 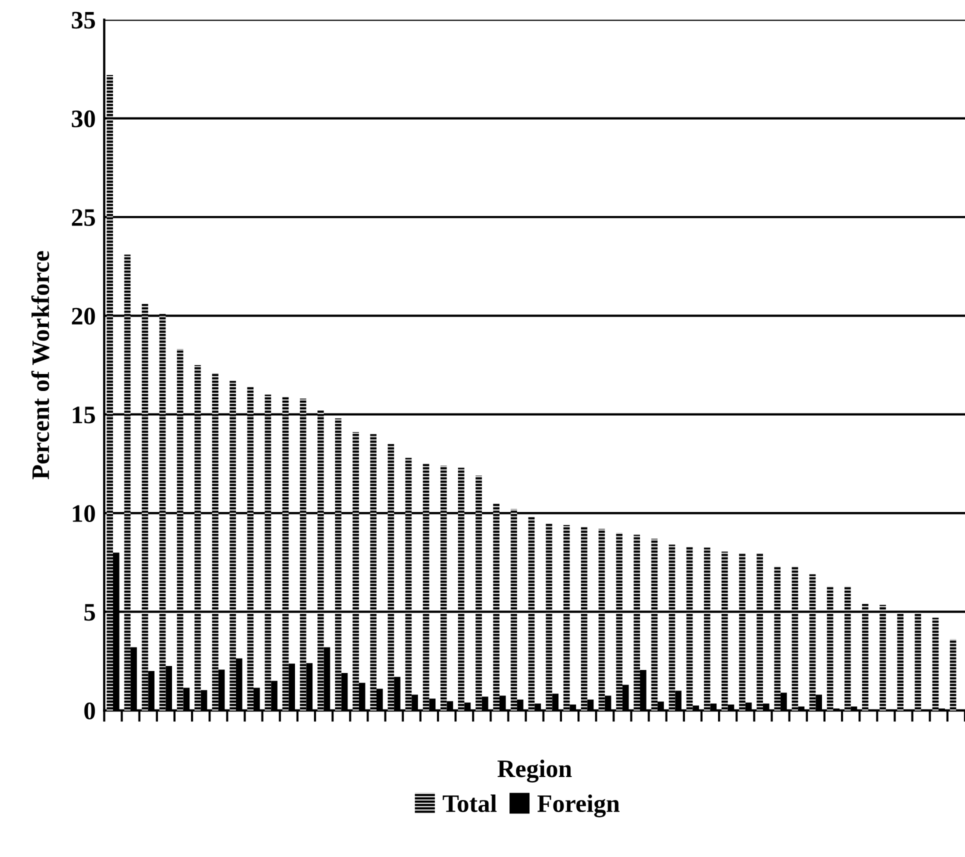 I want to click on legend-label: Foreign, so click(x=578, y=806).